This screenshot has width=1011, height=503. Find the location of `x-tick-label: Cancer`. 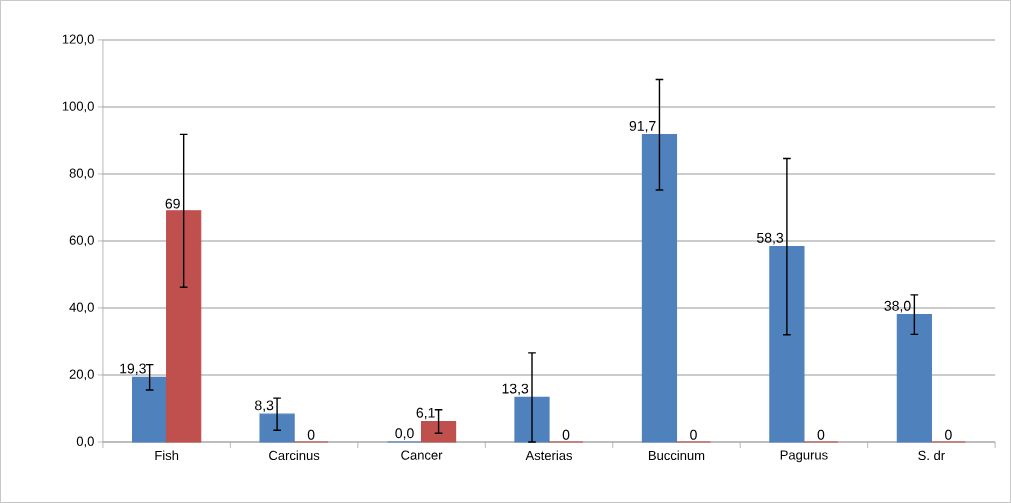

x-tick-label: Cancer is located at coordinates (422, 455).